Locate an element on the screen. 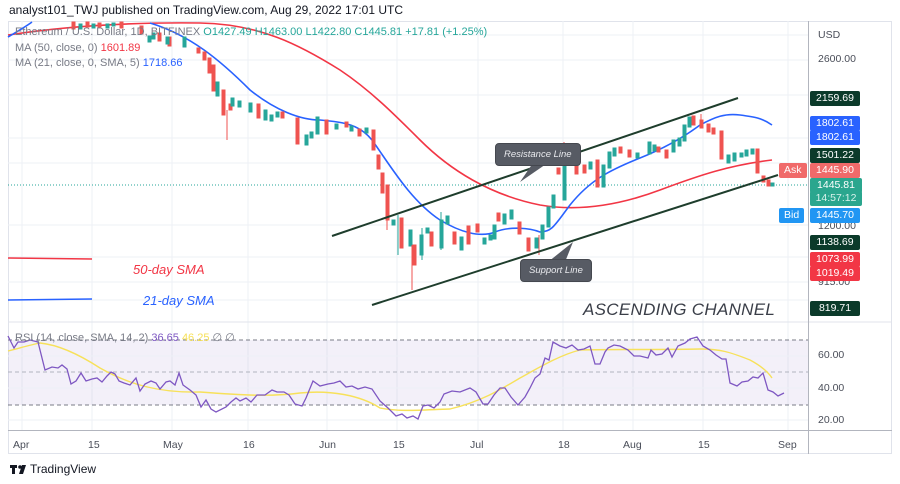 This screenshot has height=484, width=900. price-tag-1802-b: 1802.61 is located at coordinates (835, 137).